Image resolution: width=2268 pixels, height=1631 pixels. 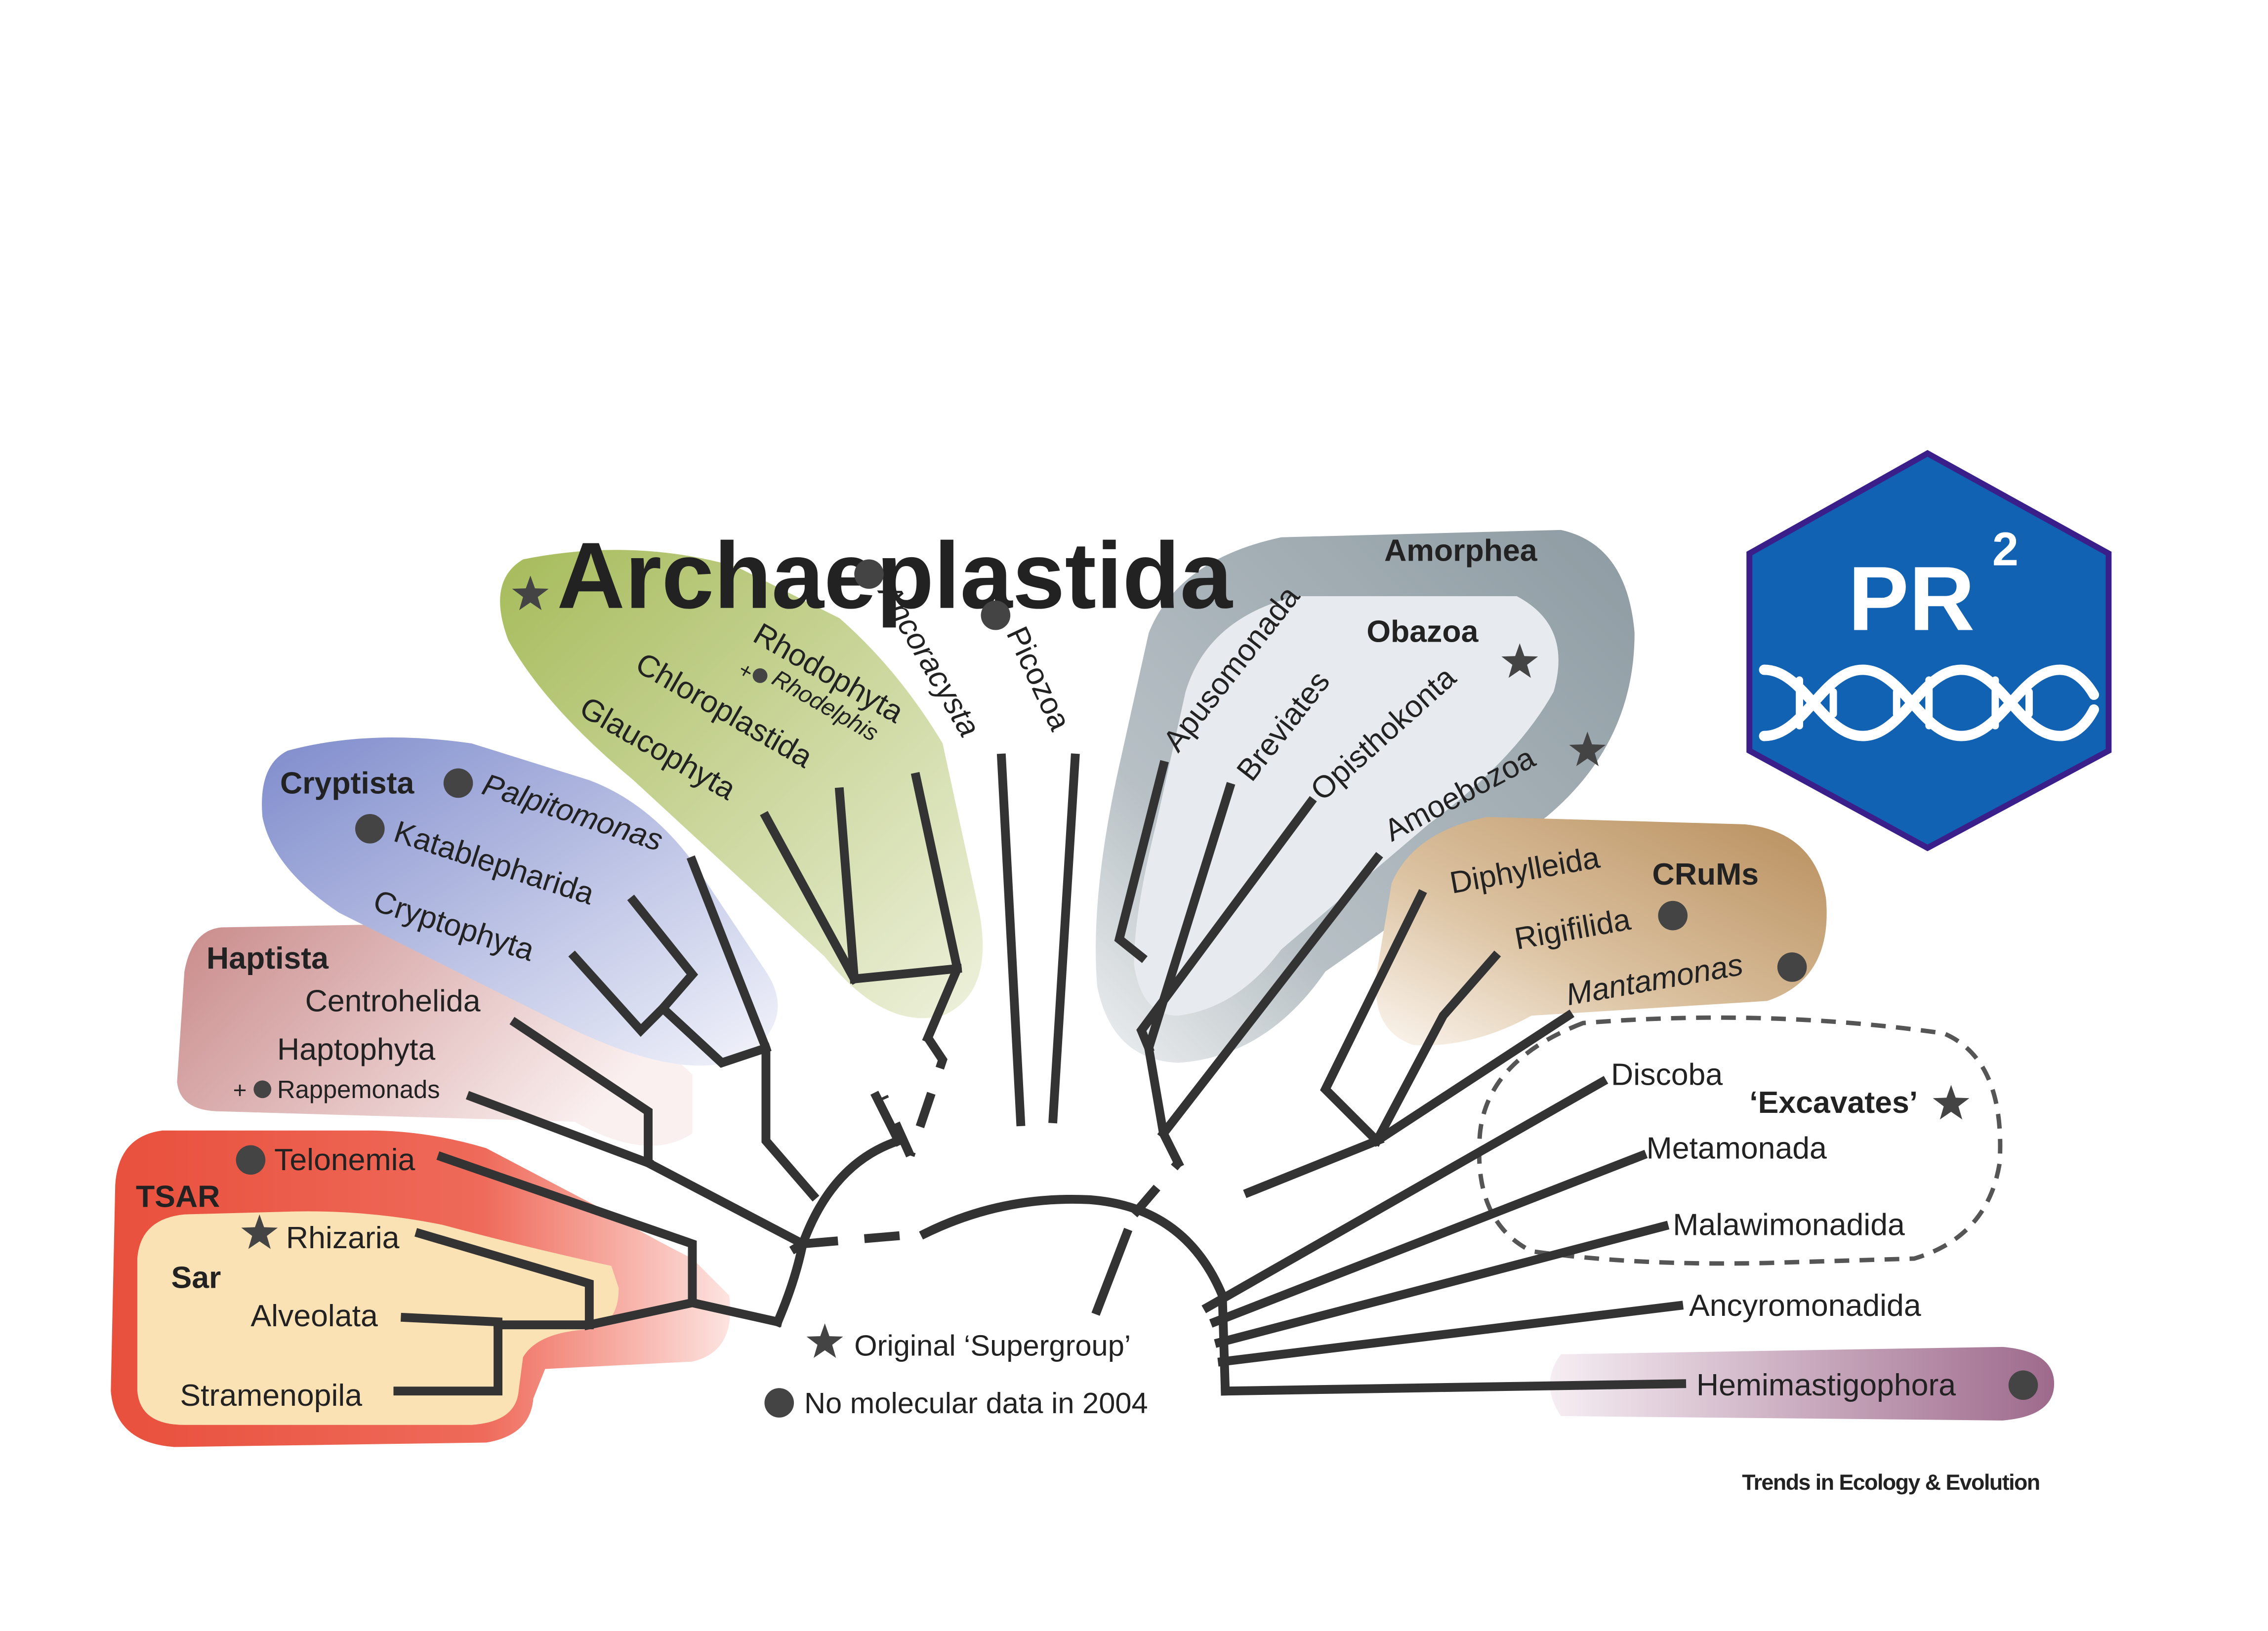 I want to click on centrohelida-label: Centrohelida, so click(x=393, y=1000).